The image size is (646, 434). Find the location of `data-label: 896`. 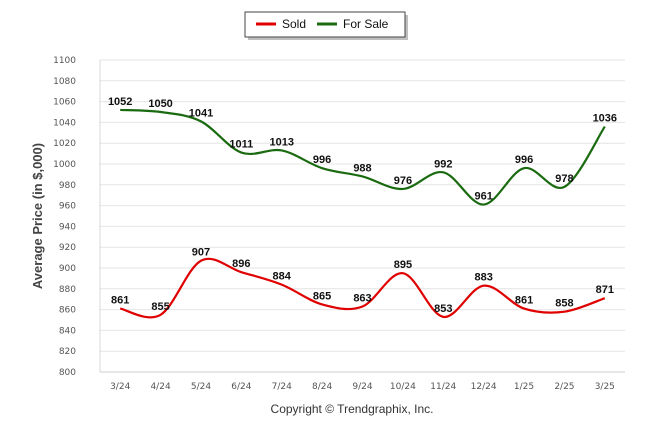

data-label: 896 is located at coordinates (241, 264).